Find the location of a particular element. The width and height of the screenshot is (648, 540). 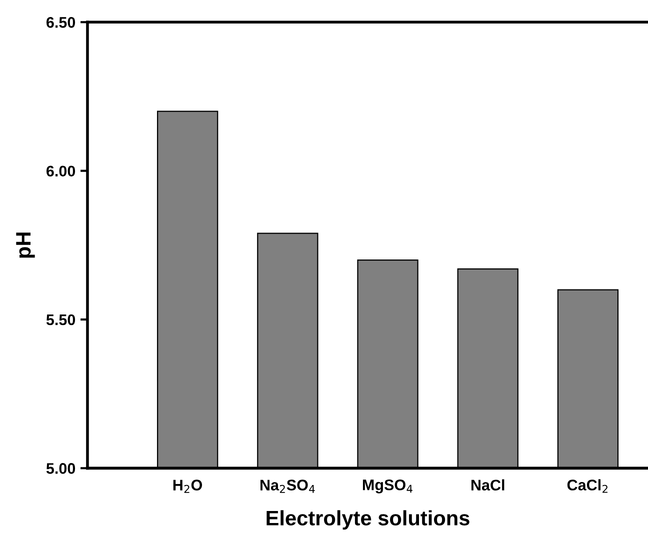

x-tick-label: CaCl$_{2}$ is located at coordinates (587, 486).